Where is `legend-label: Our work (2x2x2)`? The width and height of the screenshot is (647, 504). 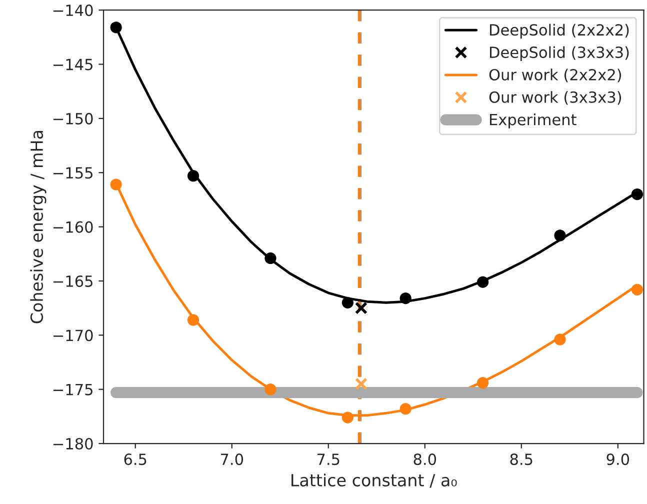
legend-label: Our work (2x2x2) is located at coordinates (555, 75).